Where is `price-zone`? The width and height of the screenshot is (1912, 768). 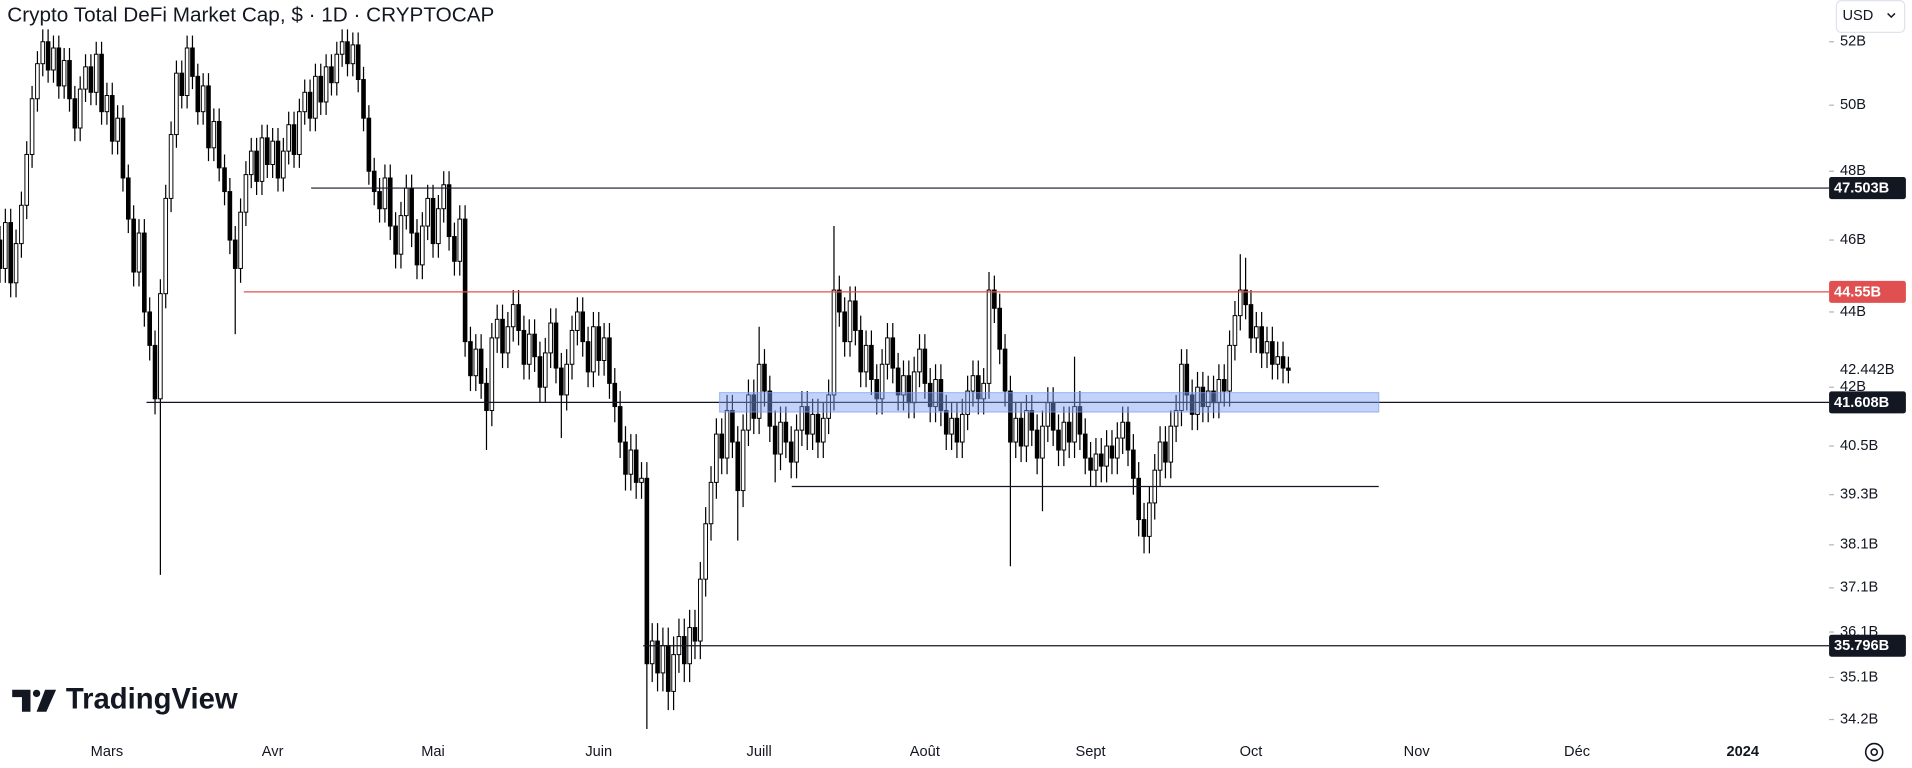 price-zone is located at coordinates (1049, 402).